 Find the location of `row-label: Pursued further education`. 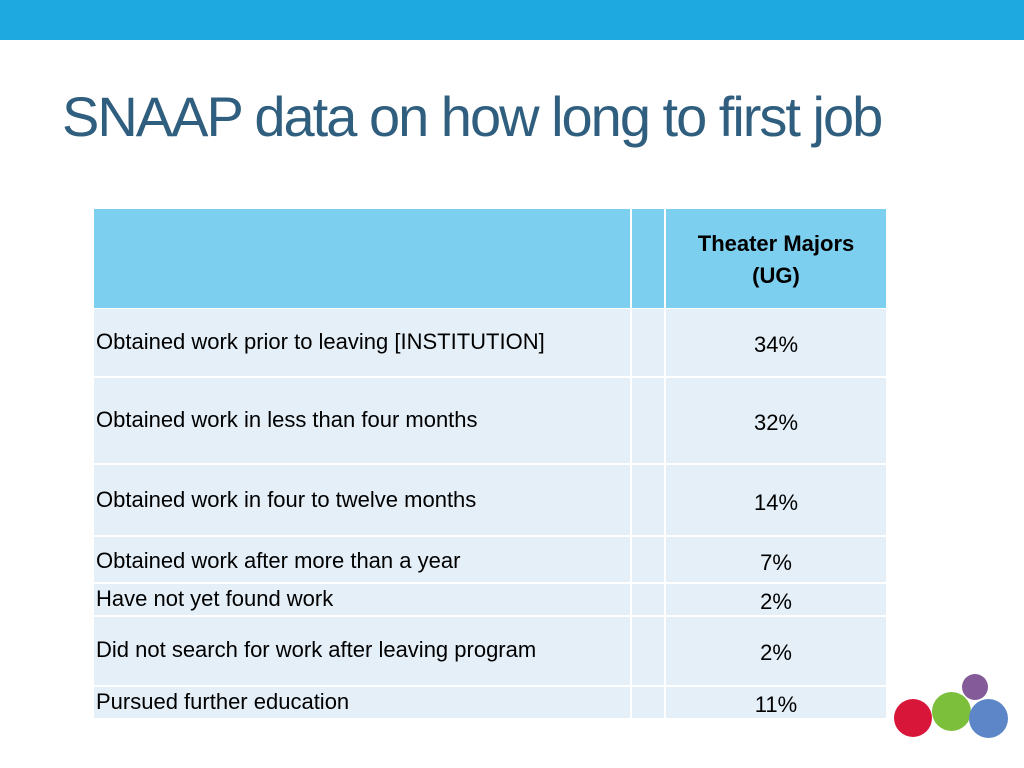

row-label: Pursued further education is located at coordinates (362, 702).